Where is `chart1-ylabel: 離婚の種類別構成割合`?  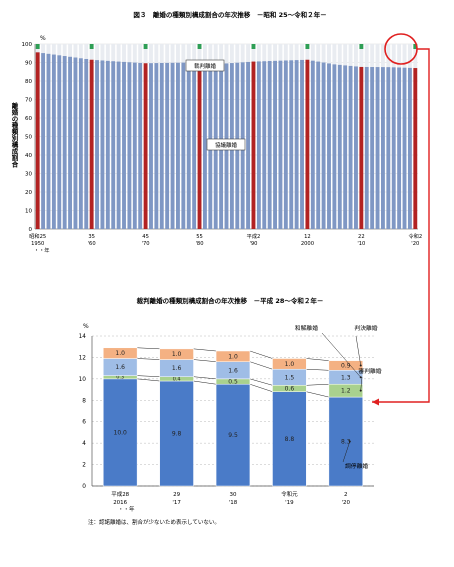
chart1-ylabel: 離婚の種類別構成割合 is located at coordinates (14, 135).